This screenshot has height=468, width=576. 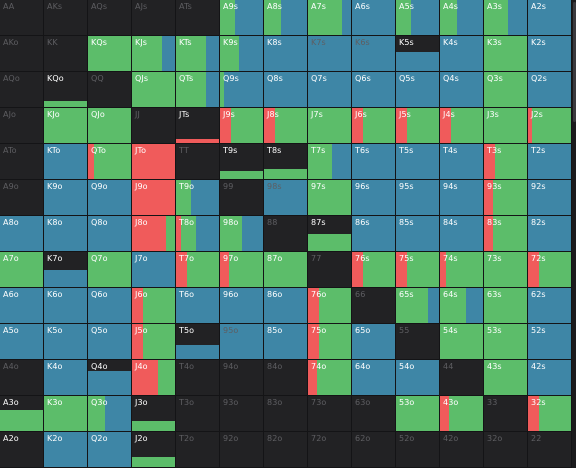 I want to click on hand-cell: K3o, so click(x=66, y=414).